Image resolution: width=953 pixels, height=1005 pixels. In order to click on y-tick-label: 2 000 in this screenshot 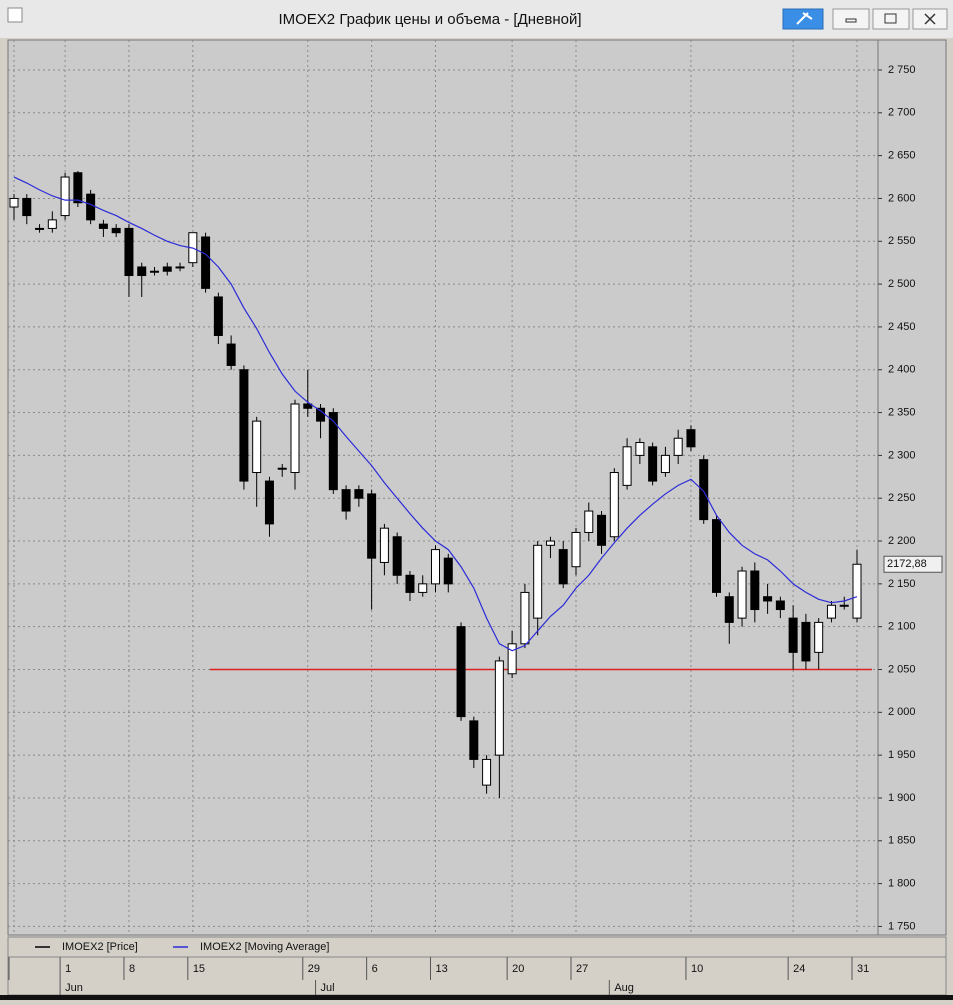, I will do `click(902, 712)`.